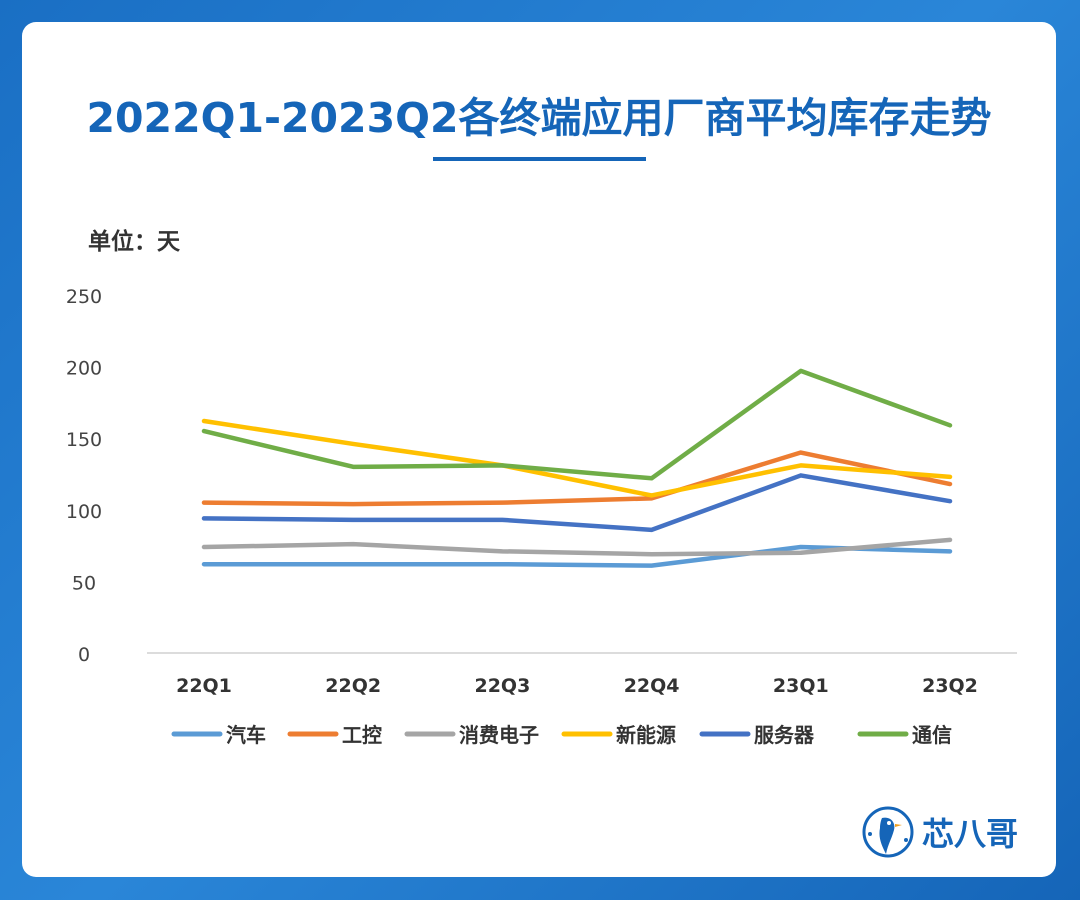  Describe the element at coordinates (932, 735) in the screenshot. I see `legend-label: 通信` at that location.